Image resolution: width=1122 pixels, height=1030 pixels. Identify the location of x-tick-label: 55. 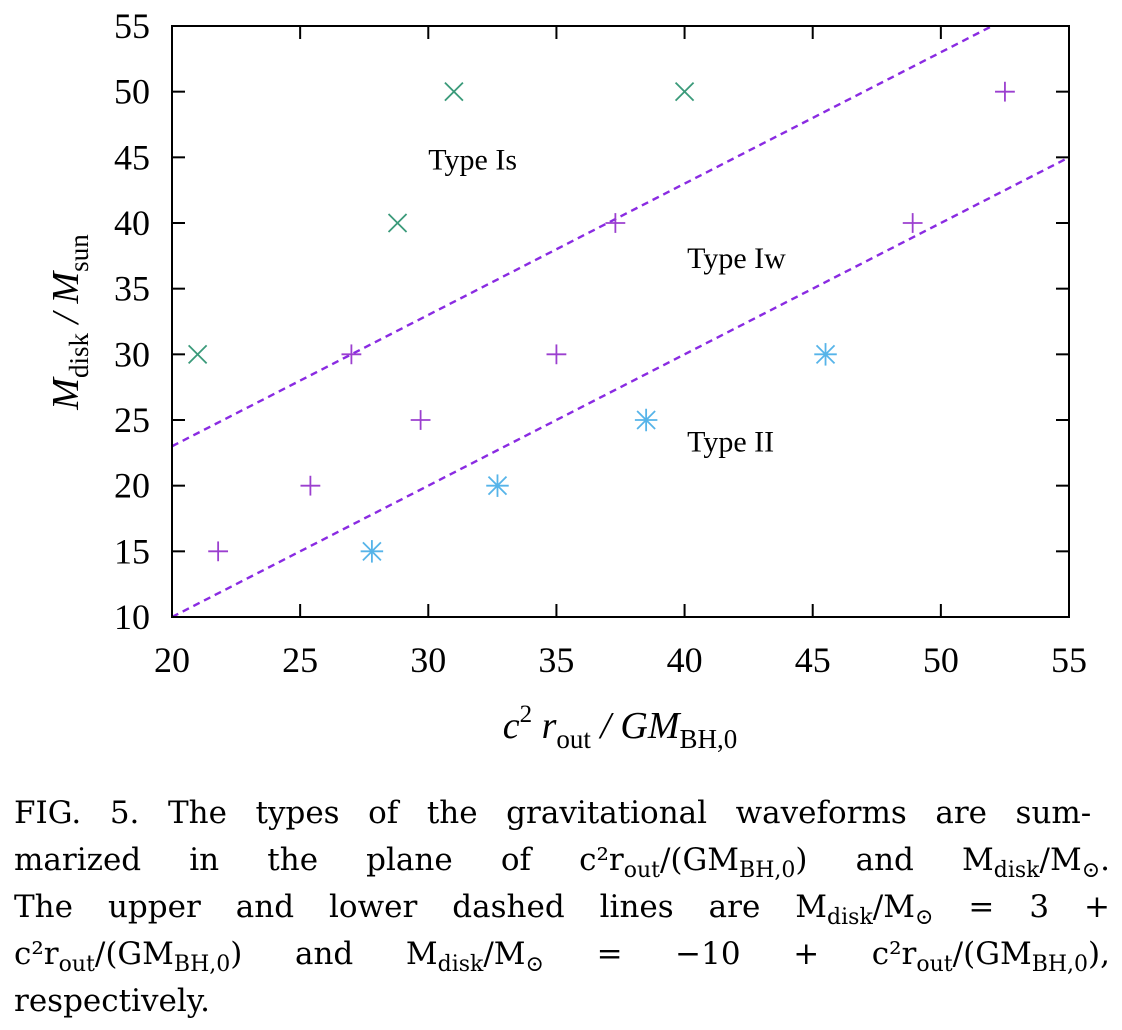
(1069, 660).